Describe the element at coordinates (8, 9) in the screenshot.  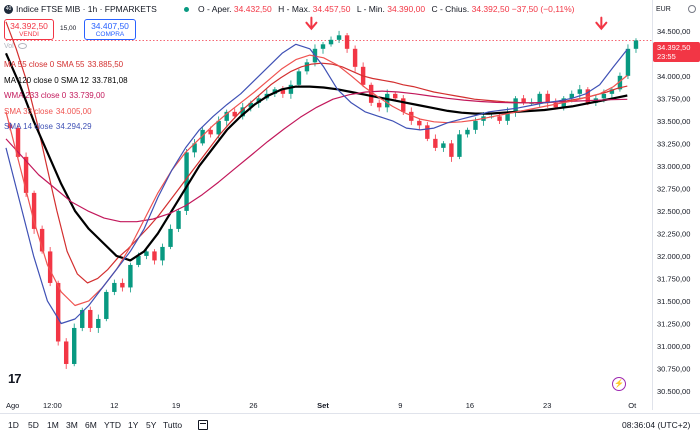
I see `symbol-logo-icon: 40` at that location.